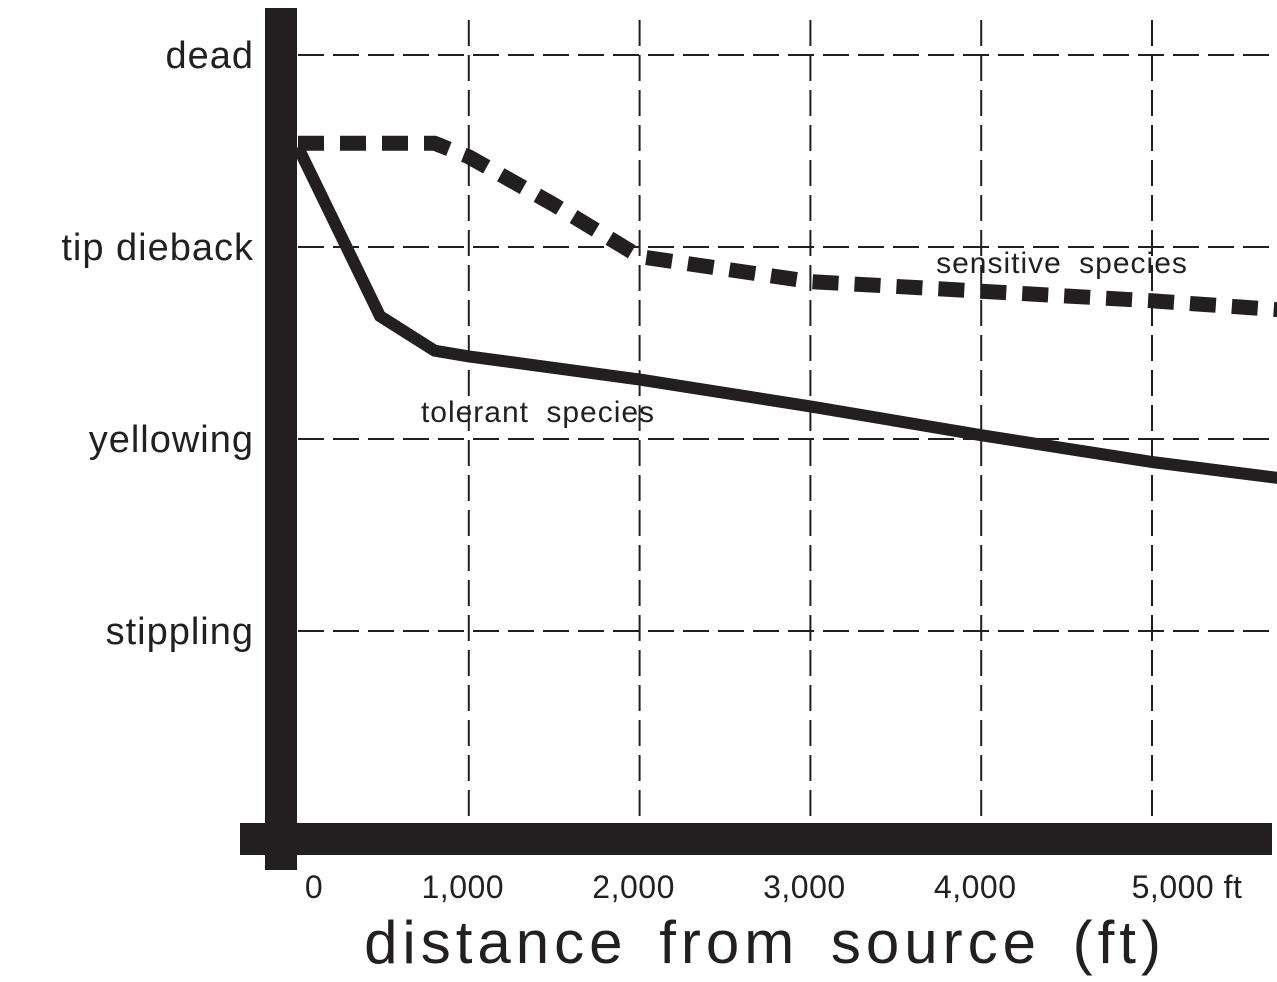 Image resolution: width=1277 pixels, height=982 pixels. What do you see at coordinates (209, 56) in the screenshot?
I see `y-tick-label-dead: dead` at bounding box center [209, 56].